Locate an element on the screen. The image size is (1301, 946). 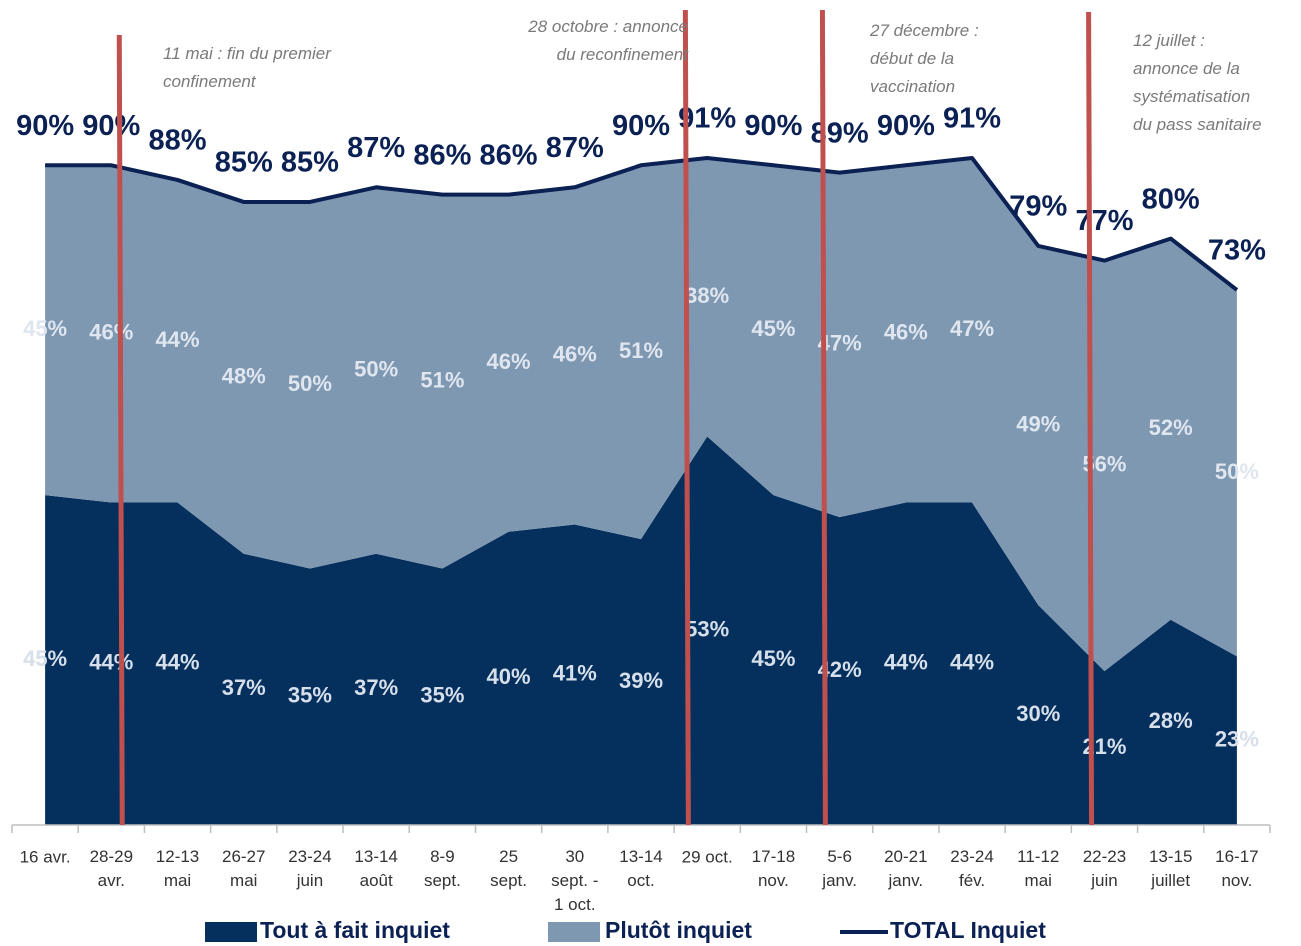
x-tick-label: 29 oct. is located at coordinates (707, 856).